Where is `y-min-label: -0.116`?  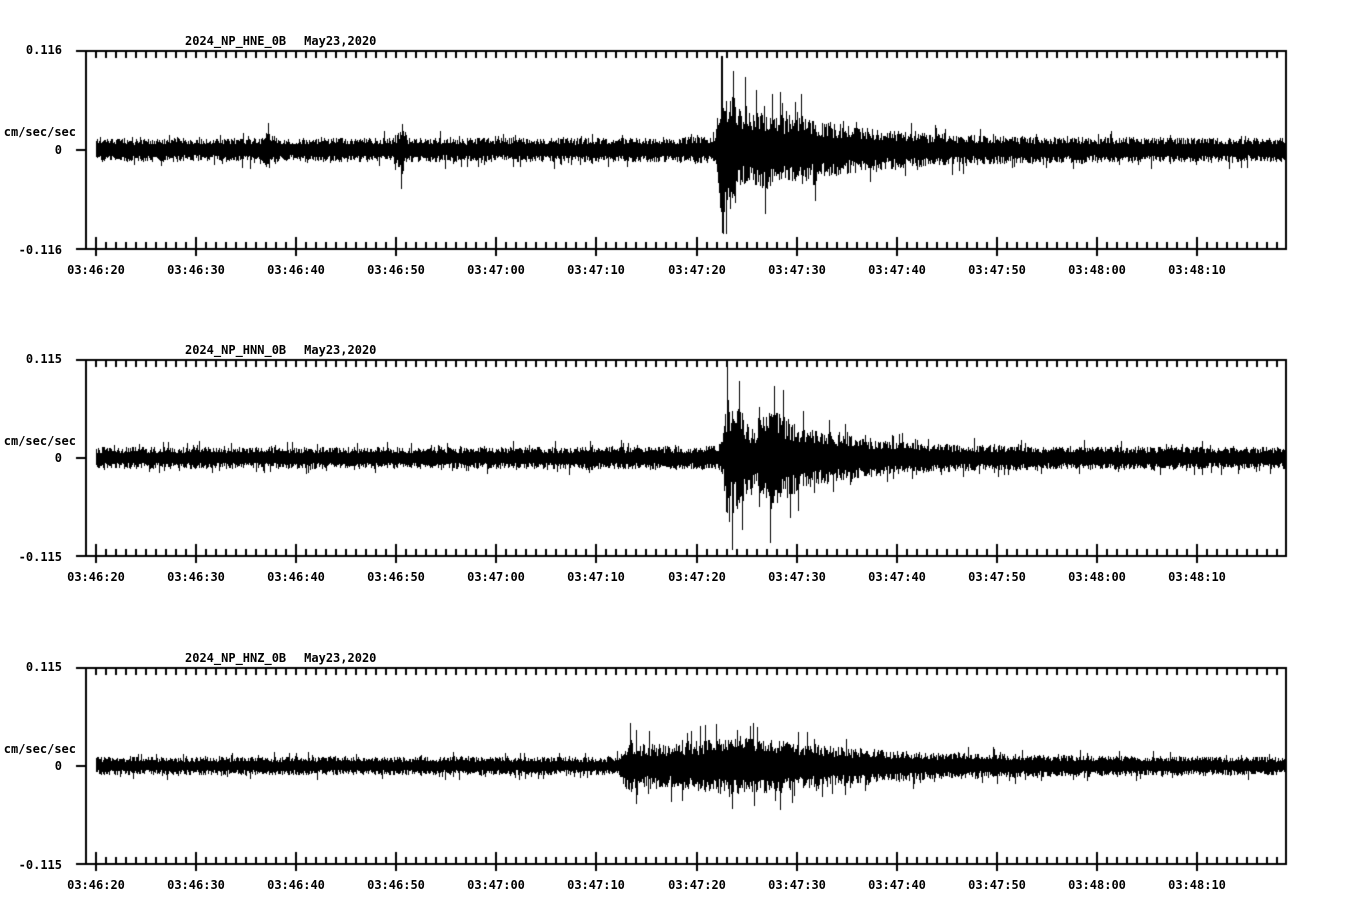
y-min-label: -0.116 is located at coordinates (40, 250).